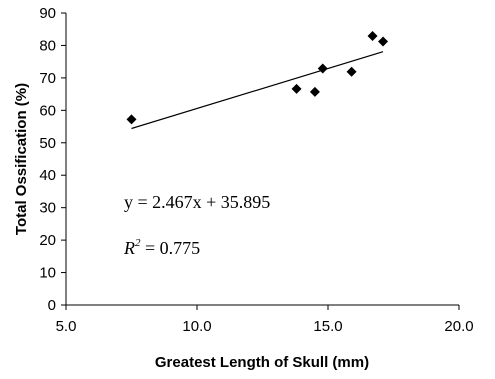 Image resolution: width=495 pixels, height=379 pixels. I want to click on x-axis-title: Greatest Length of Skull (mm), so click(262, 362).